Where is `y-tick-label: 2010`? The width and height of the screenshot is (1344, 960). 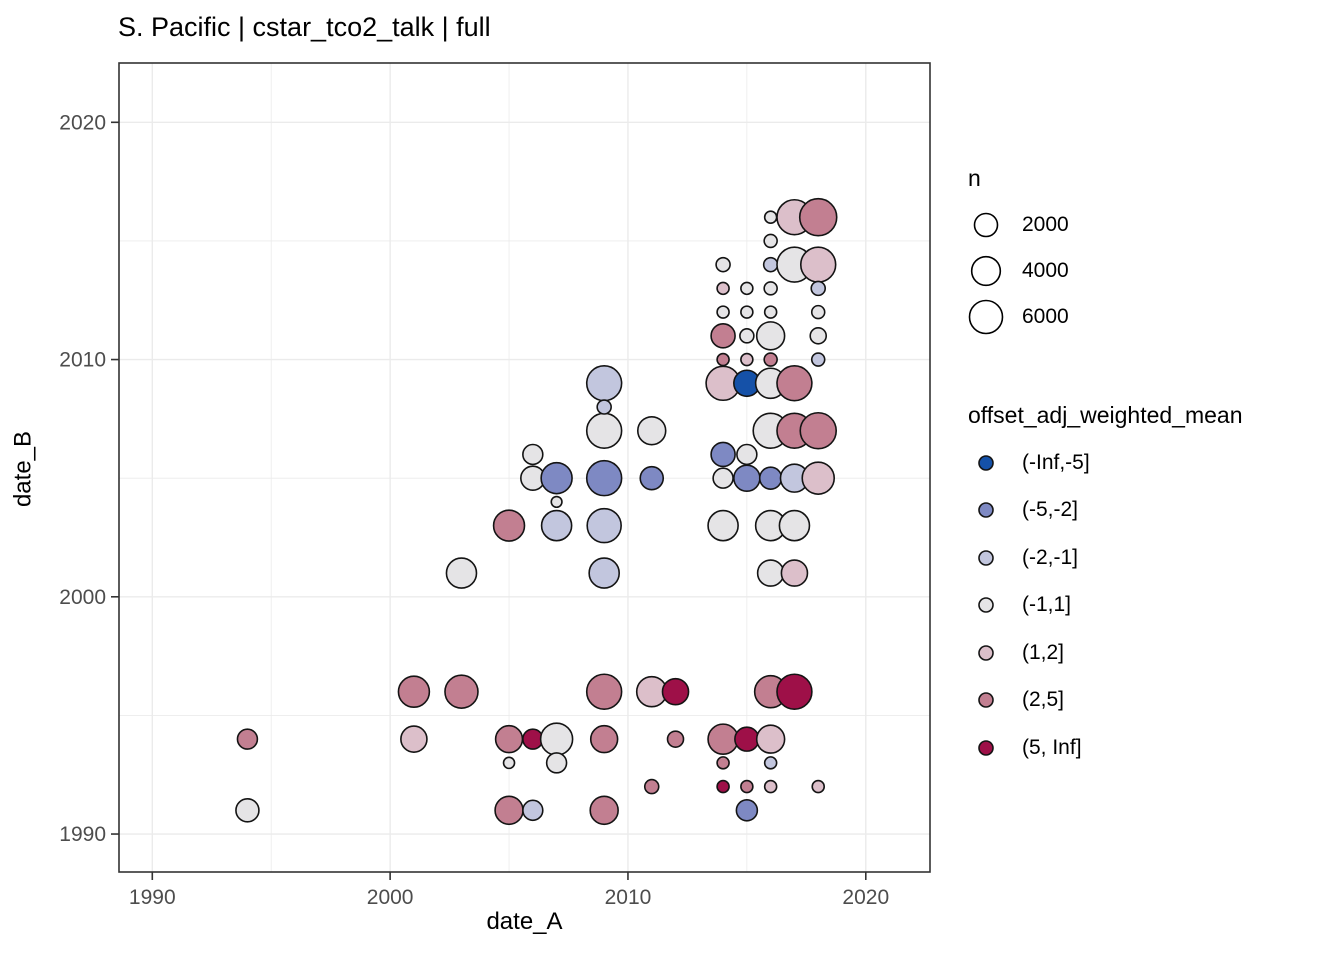
y-tick-label: 2010 is located at coordinates (82, 360).